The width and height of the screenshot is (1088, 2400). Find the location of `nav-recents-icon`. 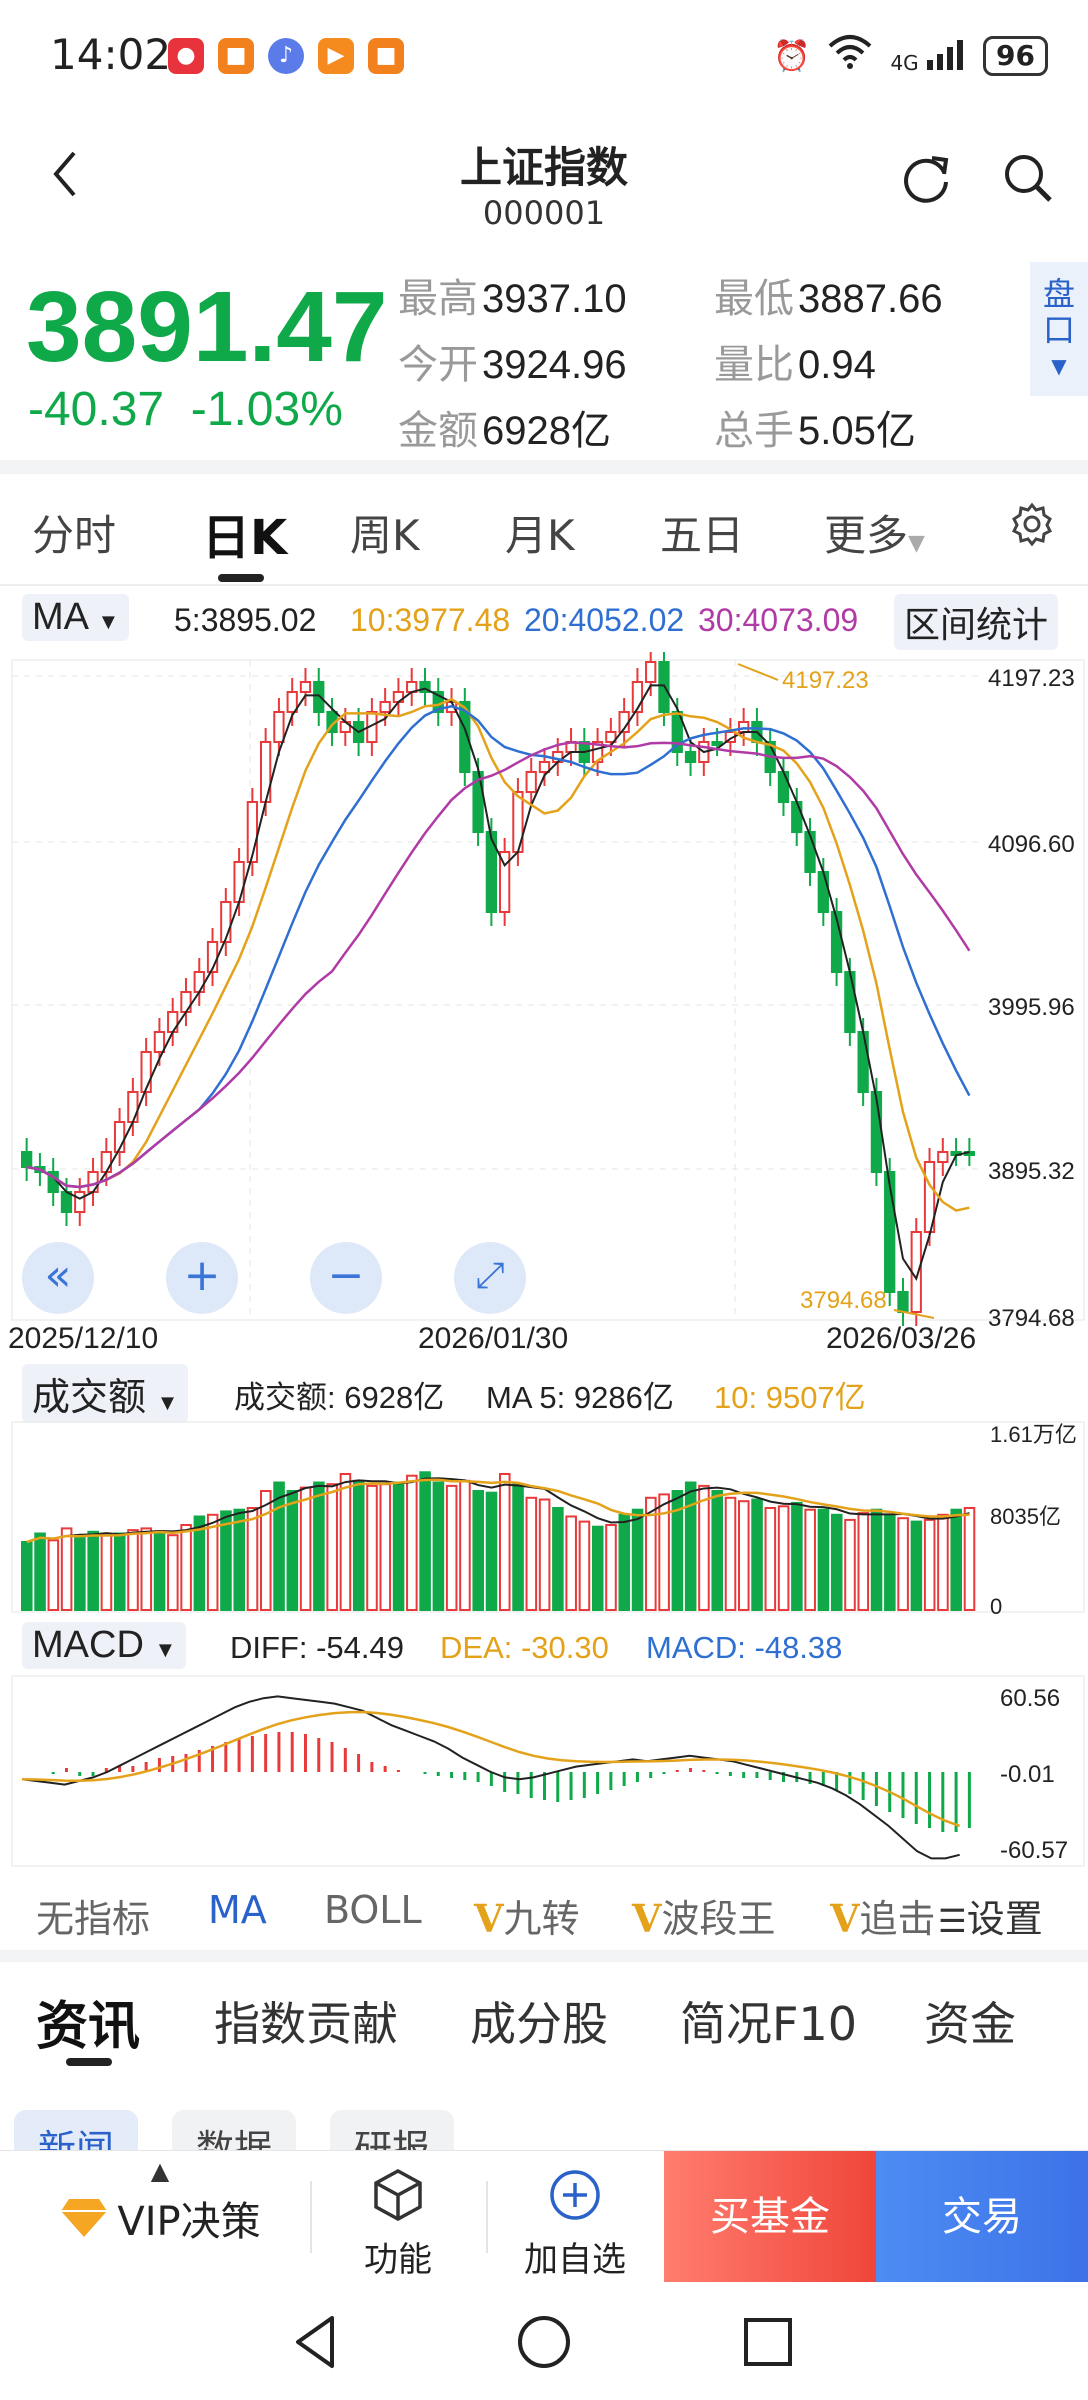

nav-recents-icon is located at coordinates (768, 2342).